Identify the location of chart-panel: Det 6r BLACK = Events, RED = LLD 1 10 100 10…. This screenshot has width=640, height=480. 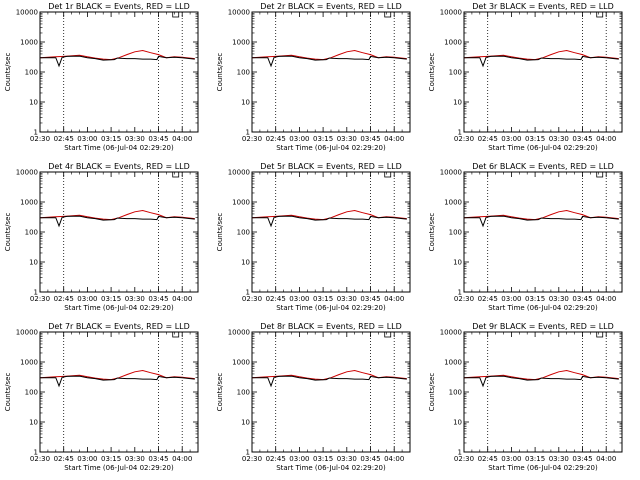
(525, 237).